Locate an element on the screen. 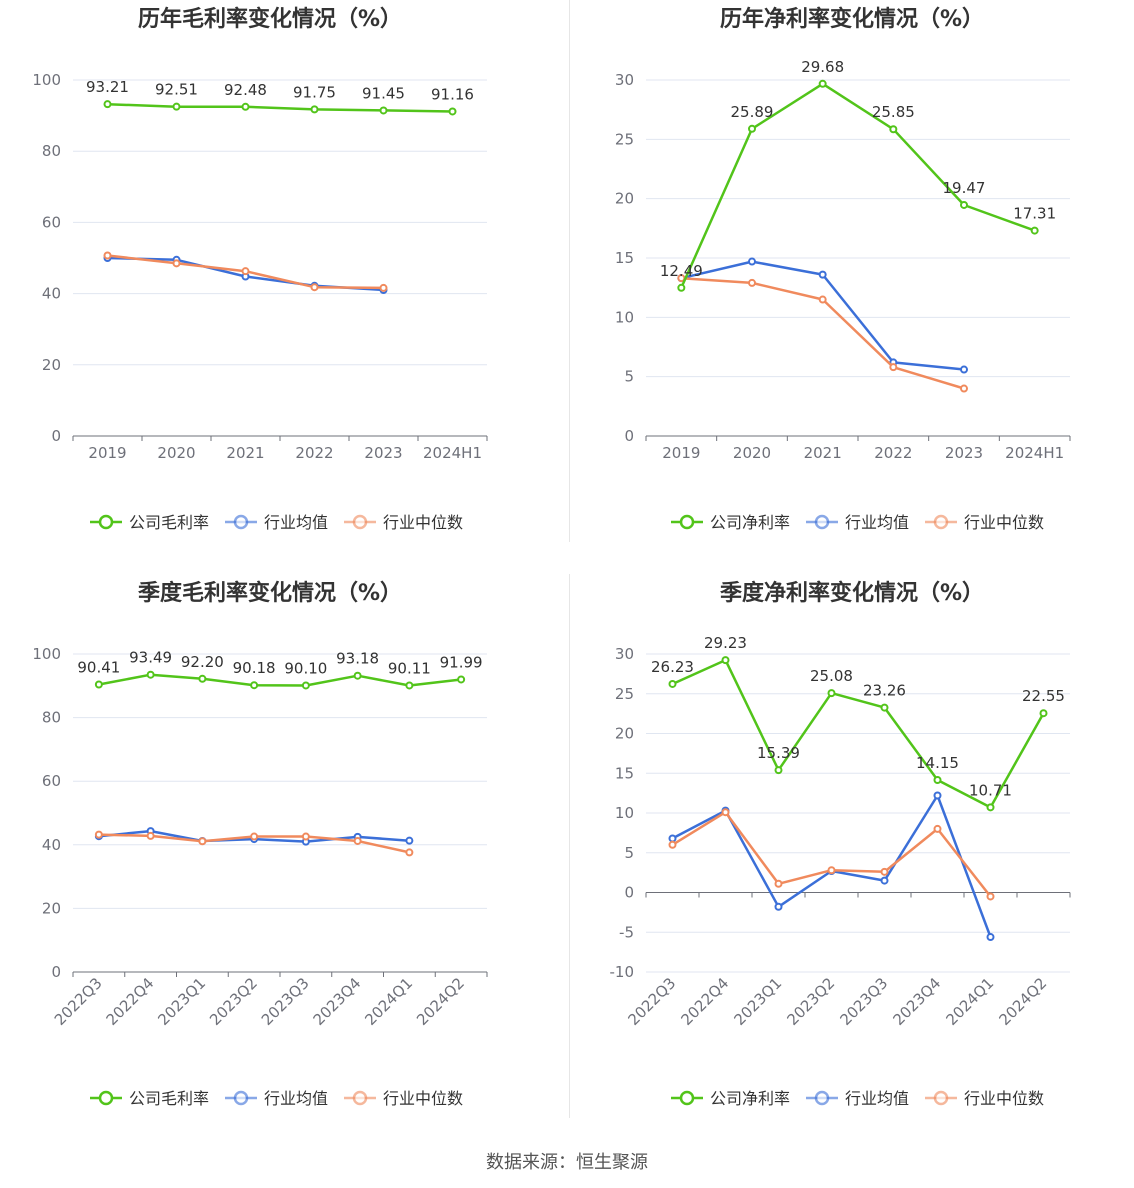  legend-item: 公司毛利率 is located at coordinates (149, 522).